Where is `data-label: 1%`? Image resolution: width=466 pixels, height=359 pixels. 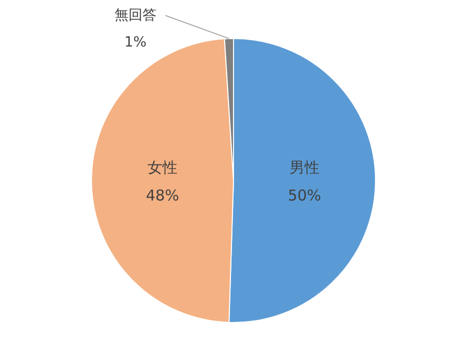
data-label: 1% is located at coordinates (135, 42).